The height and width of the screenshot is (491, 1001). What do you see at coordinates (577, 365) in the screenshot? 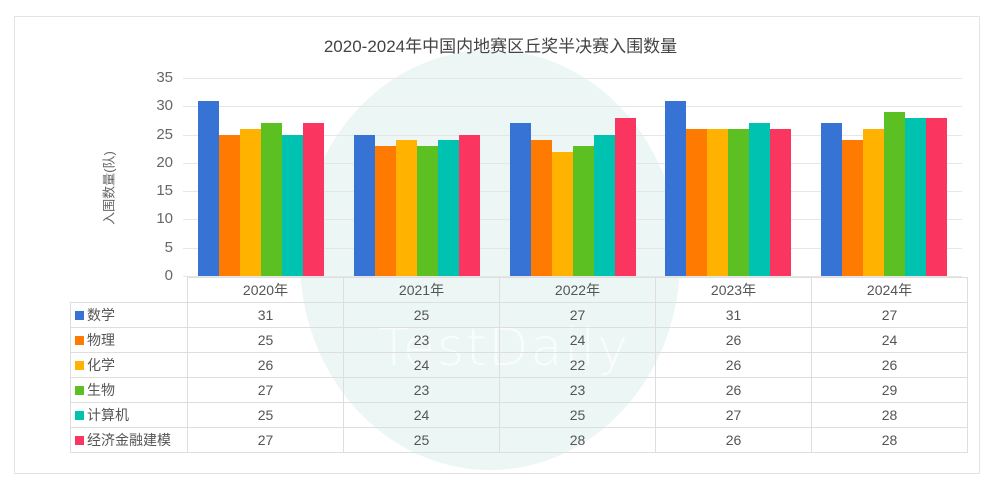
I see `value-cell: 22` at bounding box center [577, 365].